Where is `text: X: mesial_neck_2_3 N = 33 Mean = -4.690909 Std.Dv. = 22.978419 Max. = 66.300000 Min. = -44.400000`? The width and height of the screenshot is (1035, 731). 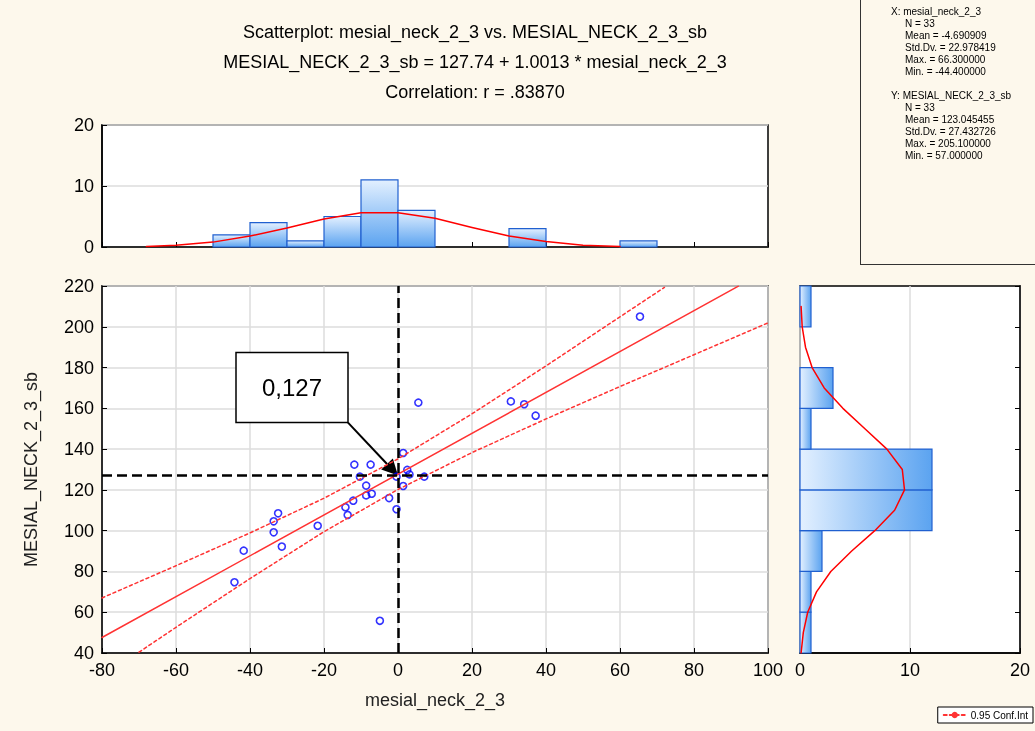
text: X: mesial_neck_2_3 N = 33 Mean = -4.690909 Std.Dv. = 22.978419 Max. = 66.300000 Min. = -44.400000 is located at coordinates (944, 42).